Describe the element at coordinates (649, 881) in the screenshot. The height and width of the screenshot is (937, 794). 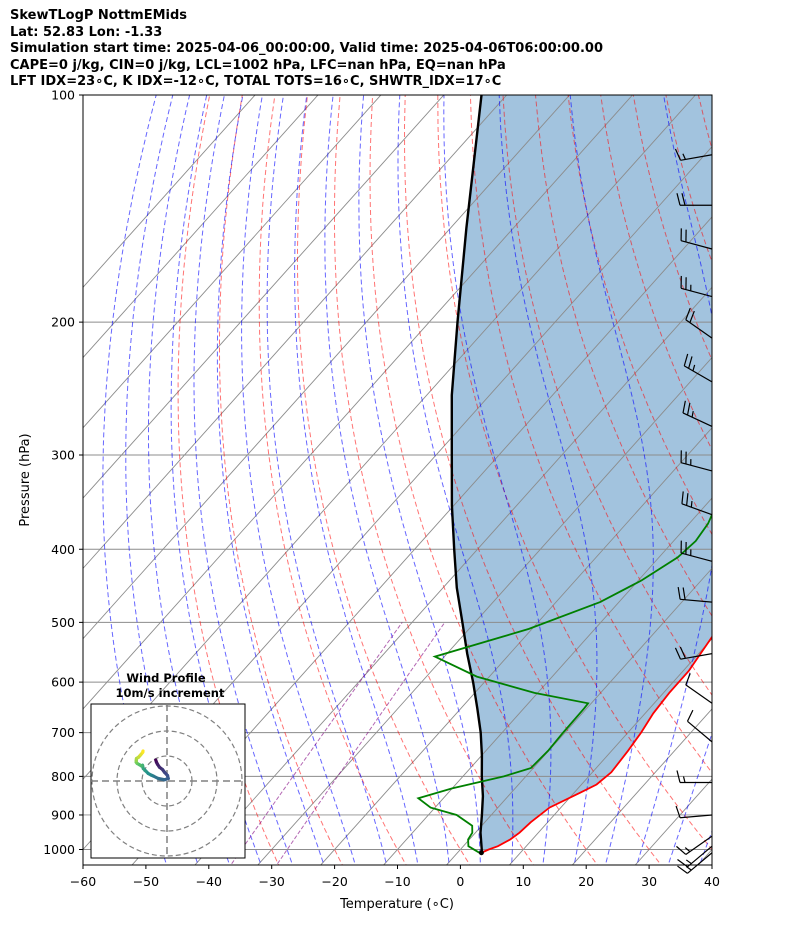
I see `x-tick-label: 30` at that location.